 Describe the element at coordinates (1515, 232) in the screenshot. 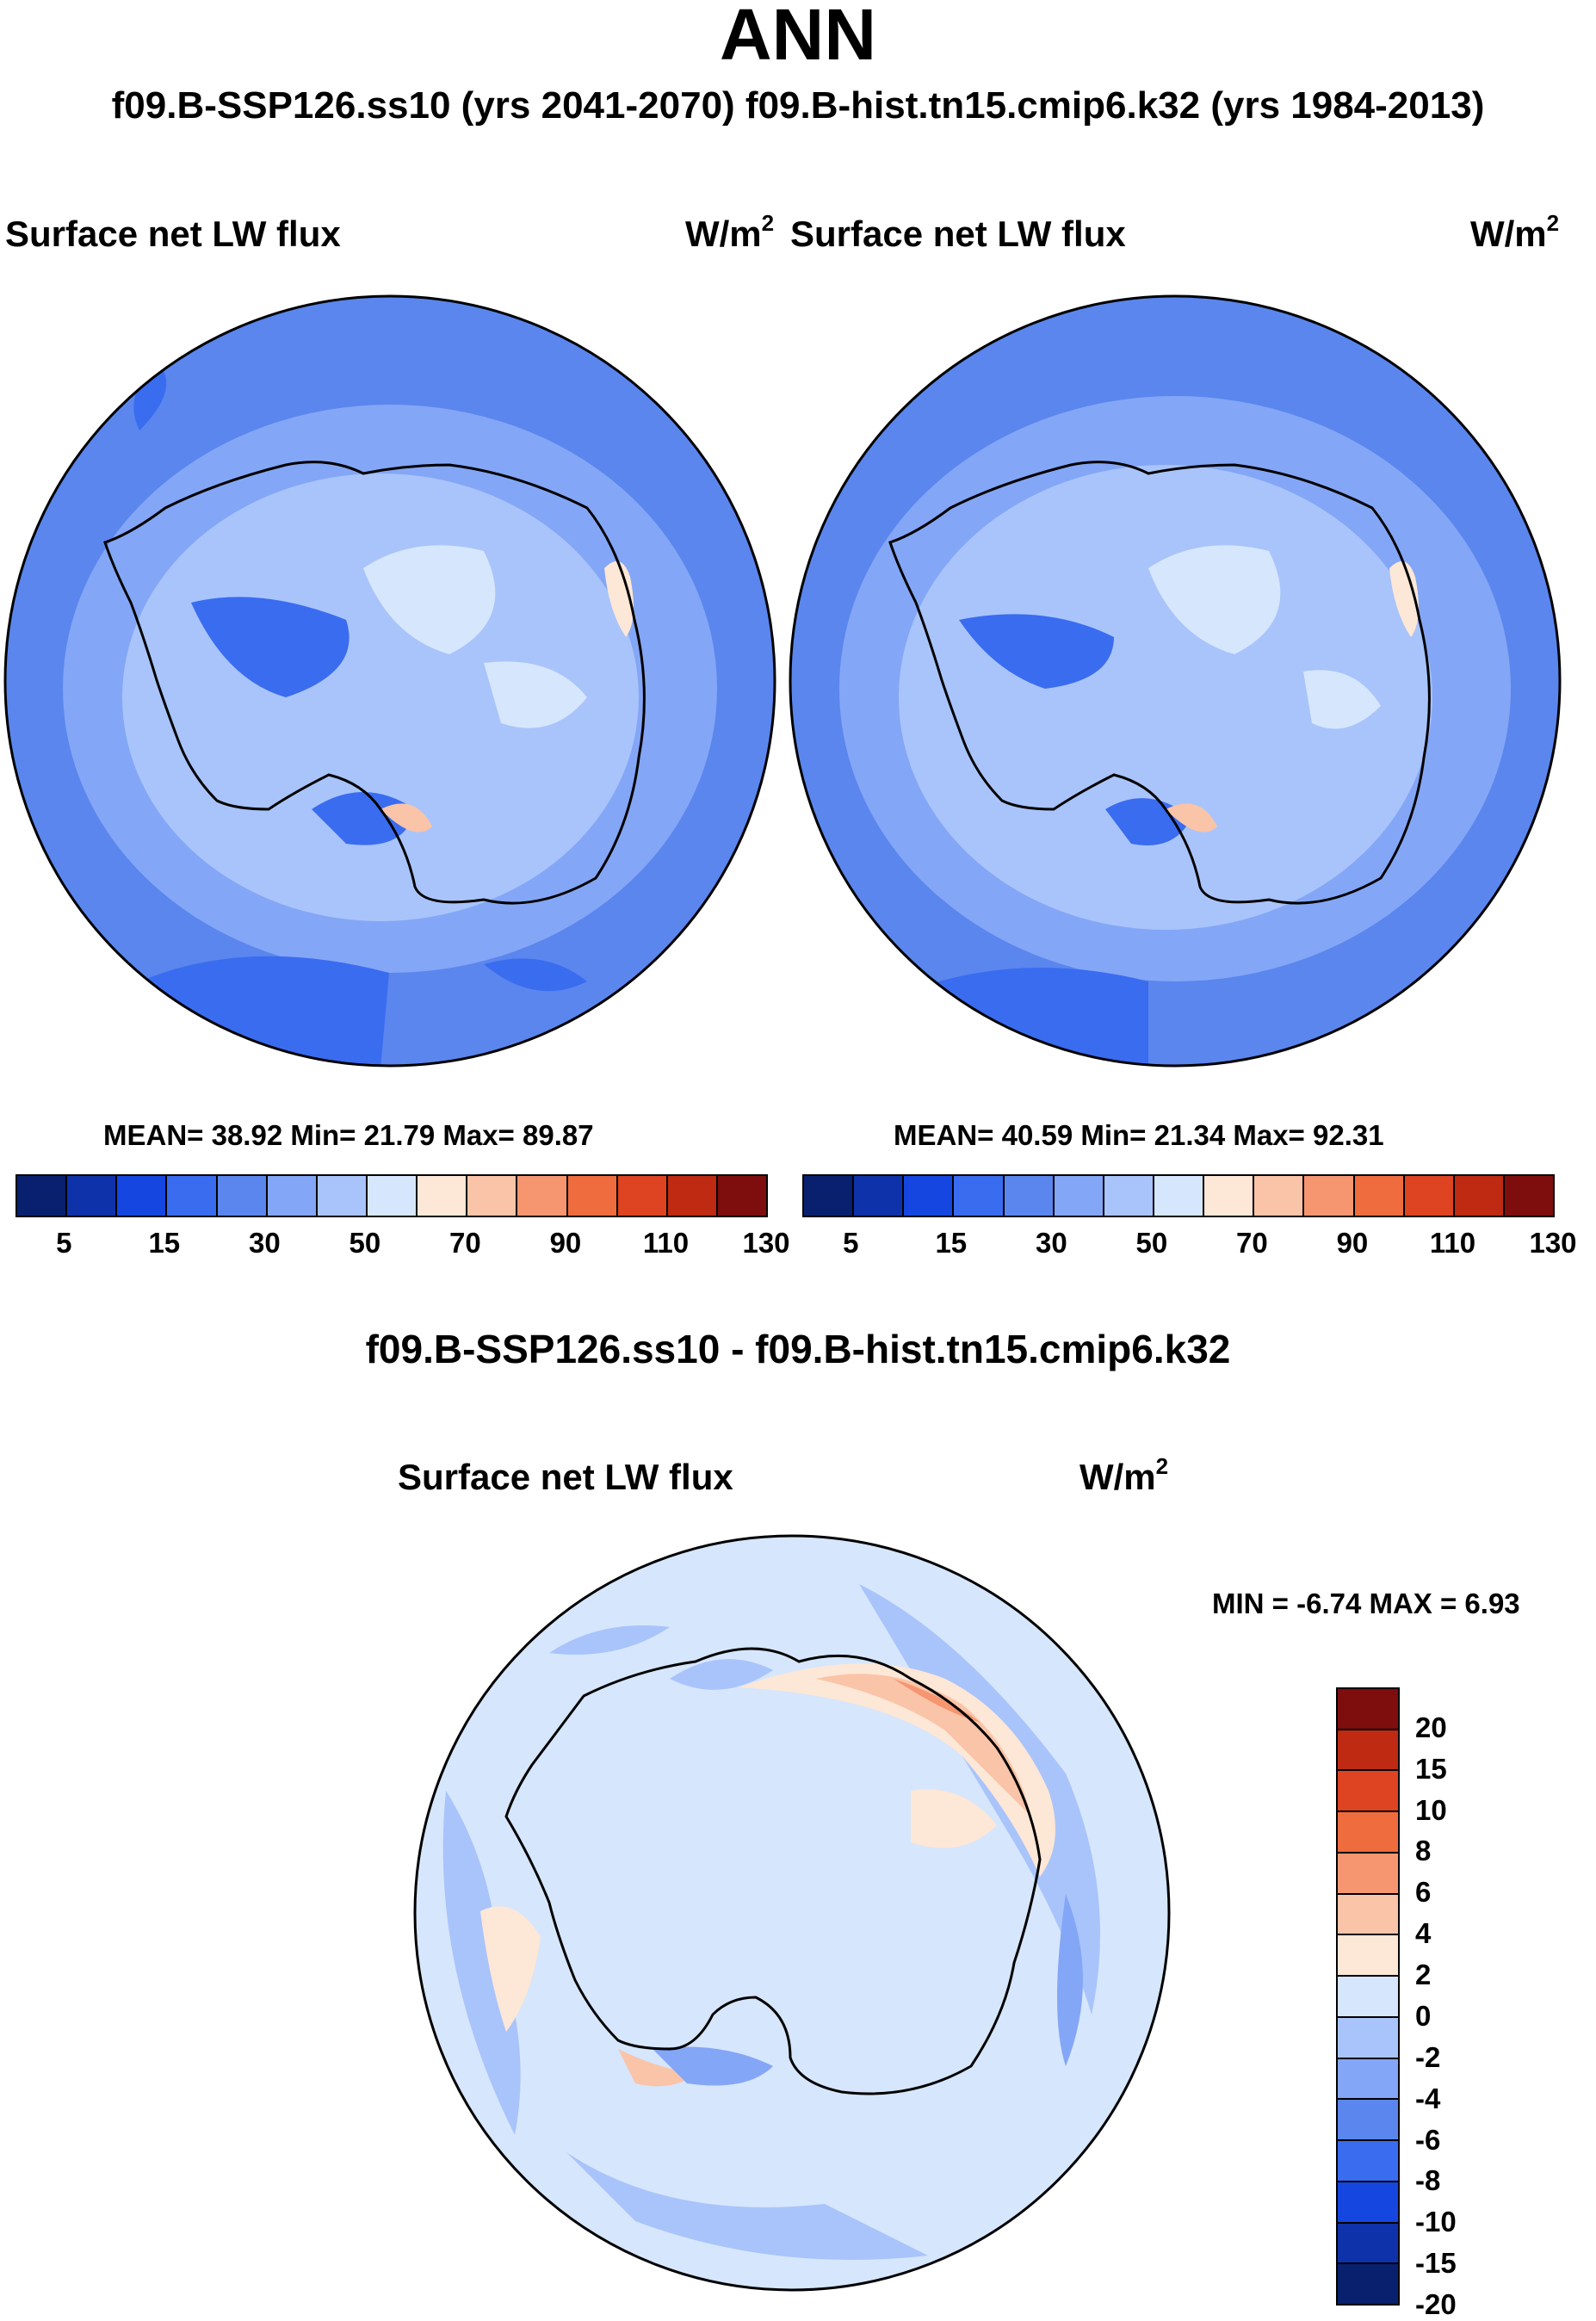

I see `panel2-units-label: W/m2` at that location.